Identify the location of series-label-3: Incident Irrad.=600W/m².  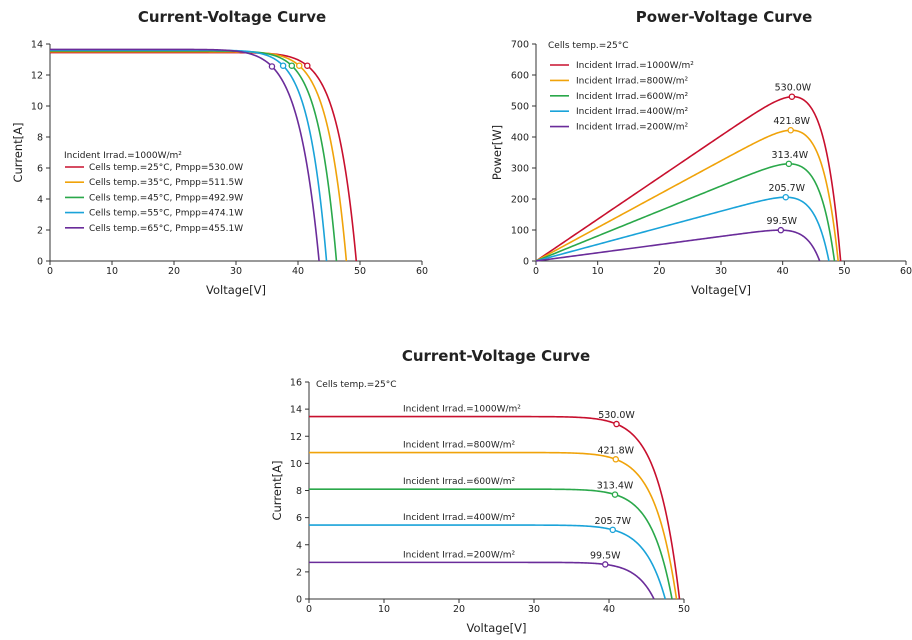
(459, 482).